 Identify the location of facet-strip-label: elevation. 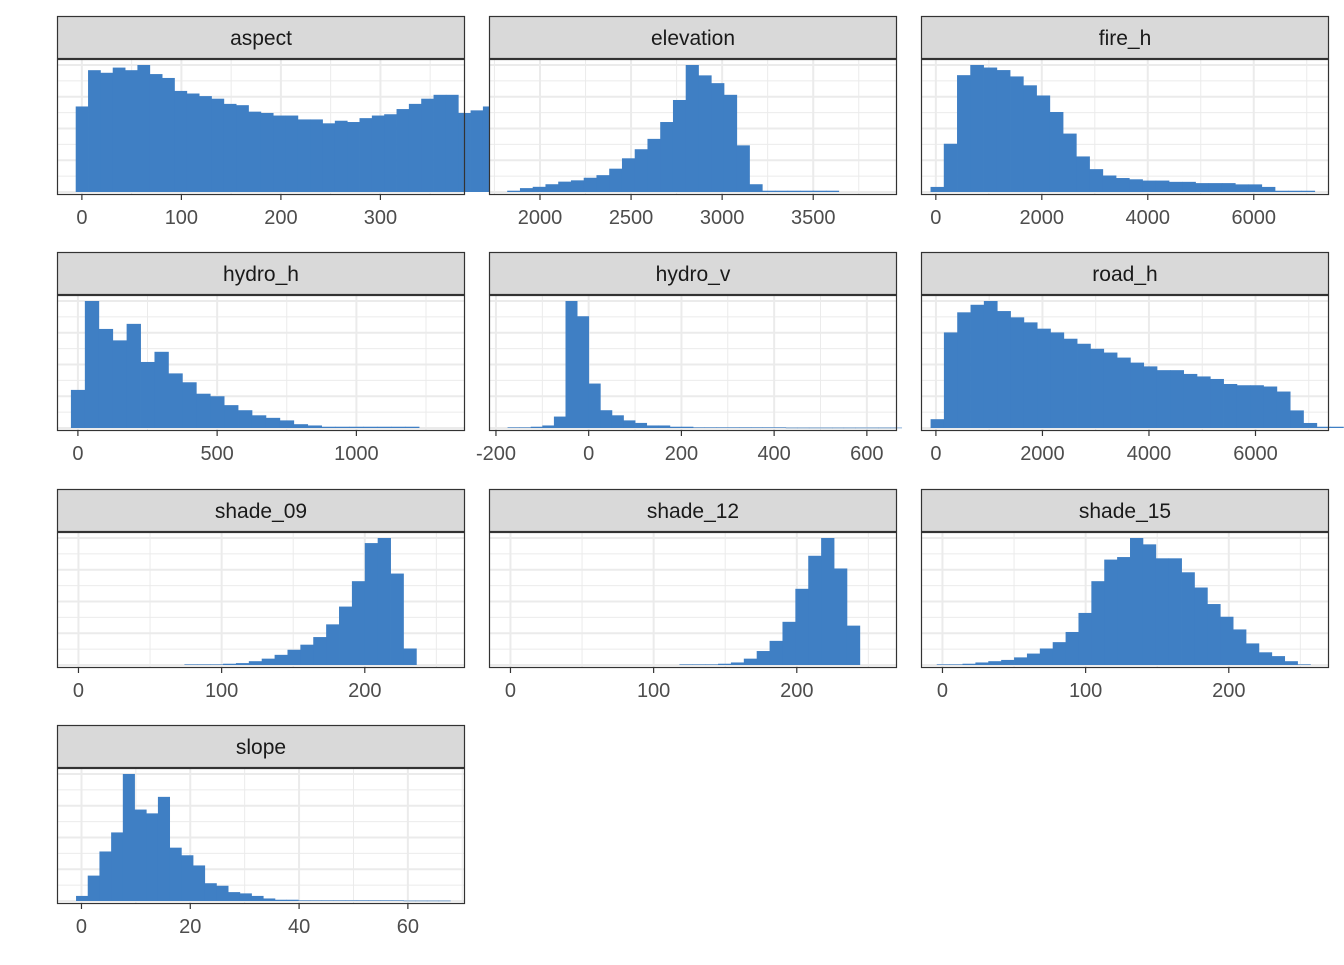
(693, 38).